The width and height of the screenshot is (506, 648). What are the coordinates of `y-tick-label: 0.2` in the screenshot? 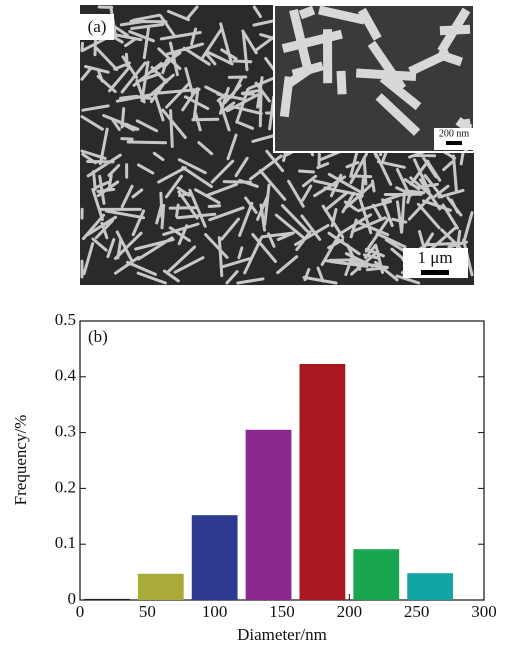 It's located at (65, 486).